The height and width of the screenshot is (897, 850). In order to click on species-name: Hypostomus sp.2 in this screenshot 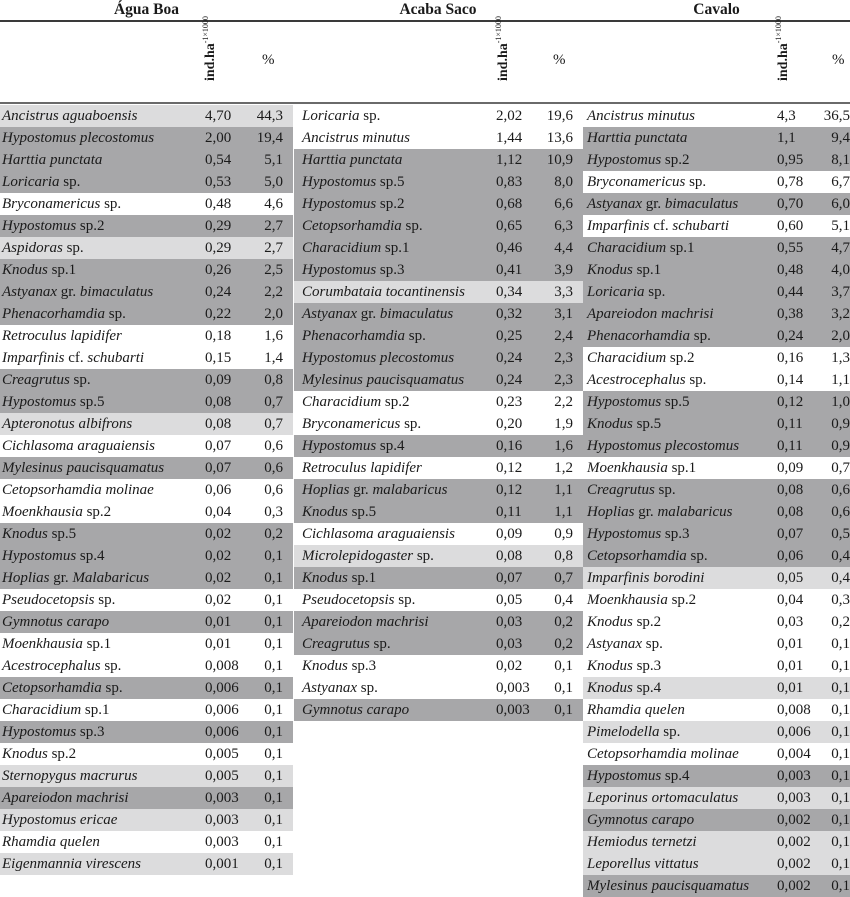, I will do `click(353, 204)`.